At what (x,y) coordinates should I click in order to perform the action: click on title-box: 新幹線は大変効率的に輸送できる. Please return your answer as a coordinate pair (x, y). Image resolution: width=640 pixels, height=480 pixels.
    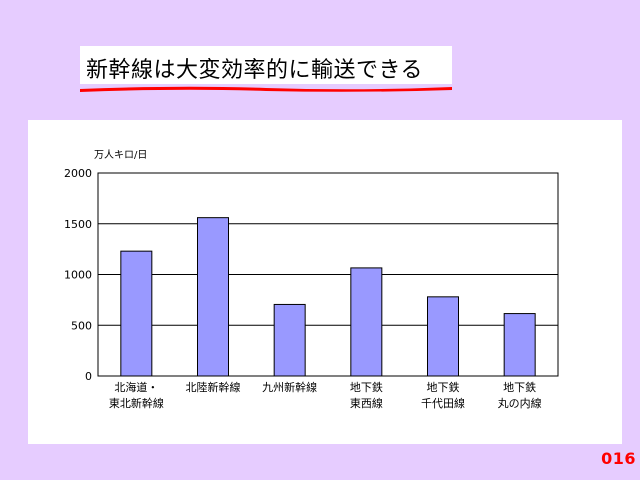
    Looking at the image, I should click on (266, 65).